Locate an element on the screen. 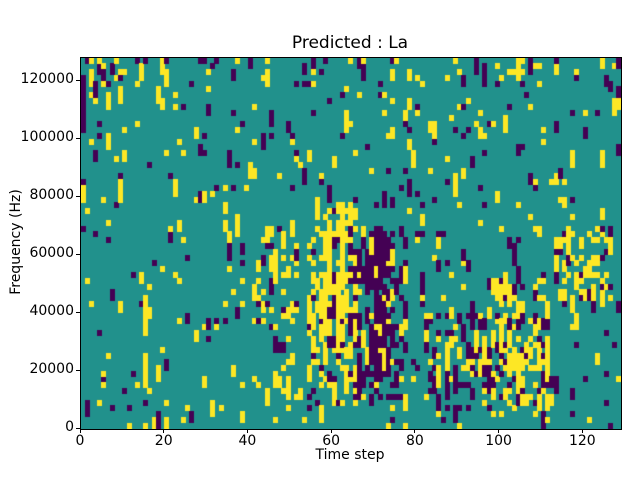 This screenshot has width=640, height=480. y-tick-label: 100000 is located at coordinates (47, 137).